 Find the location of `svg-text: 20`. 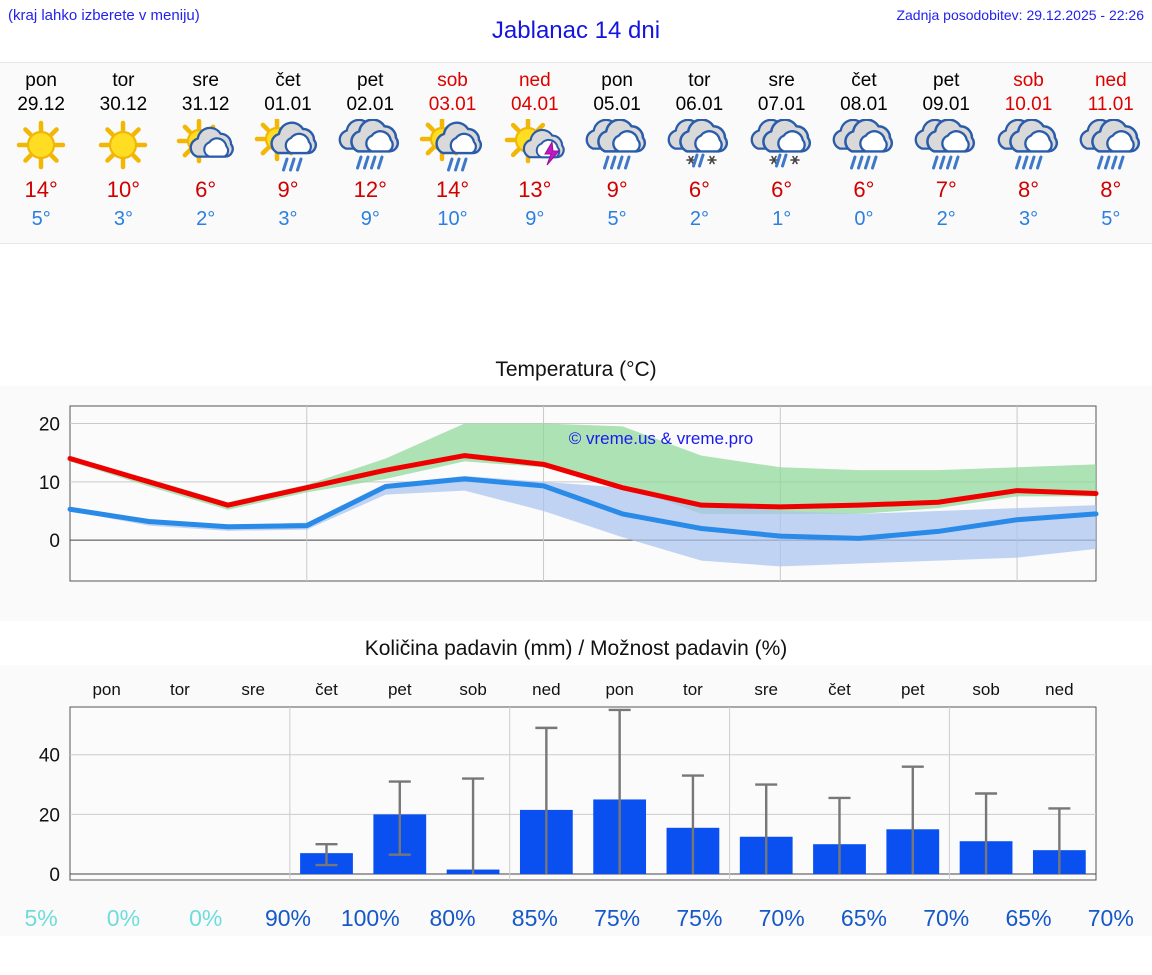

svg-text: 20 is located at coordinates (49, 425).